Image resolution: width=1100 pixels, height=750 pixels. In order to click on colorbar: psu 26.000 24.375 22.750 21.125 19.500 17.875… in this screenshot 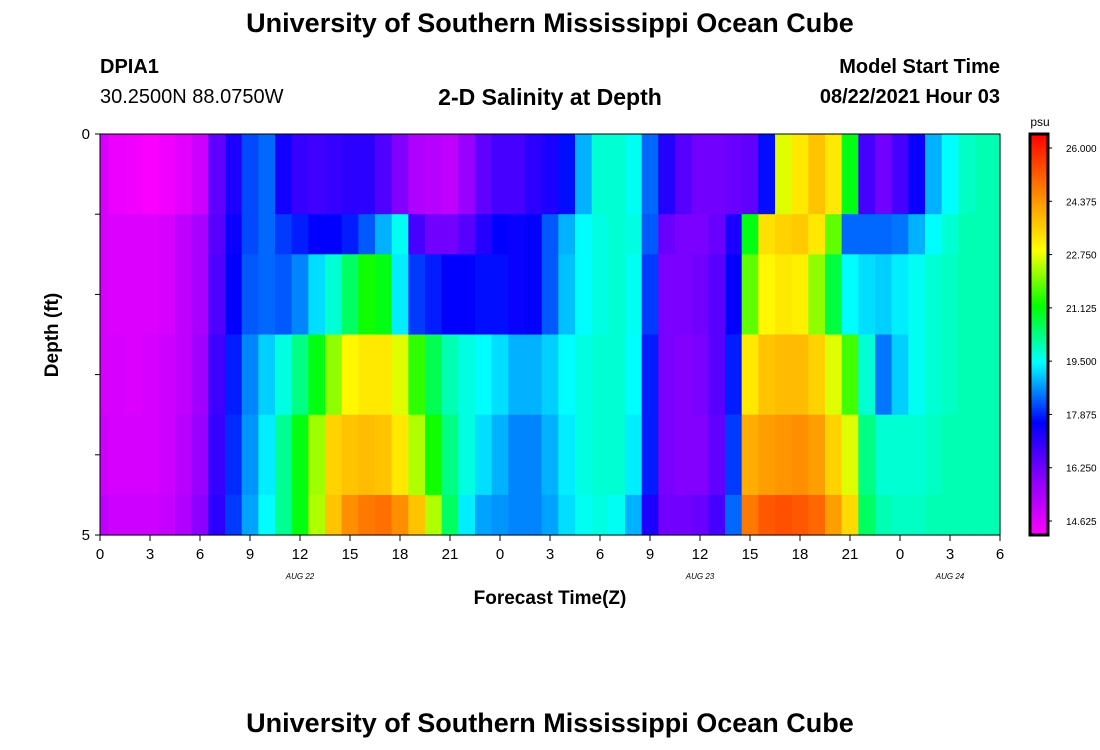, I will do `click(1062, 326)`.